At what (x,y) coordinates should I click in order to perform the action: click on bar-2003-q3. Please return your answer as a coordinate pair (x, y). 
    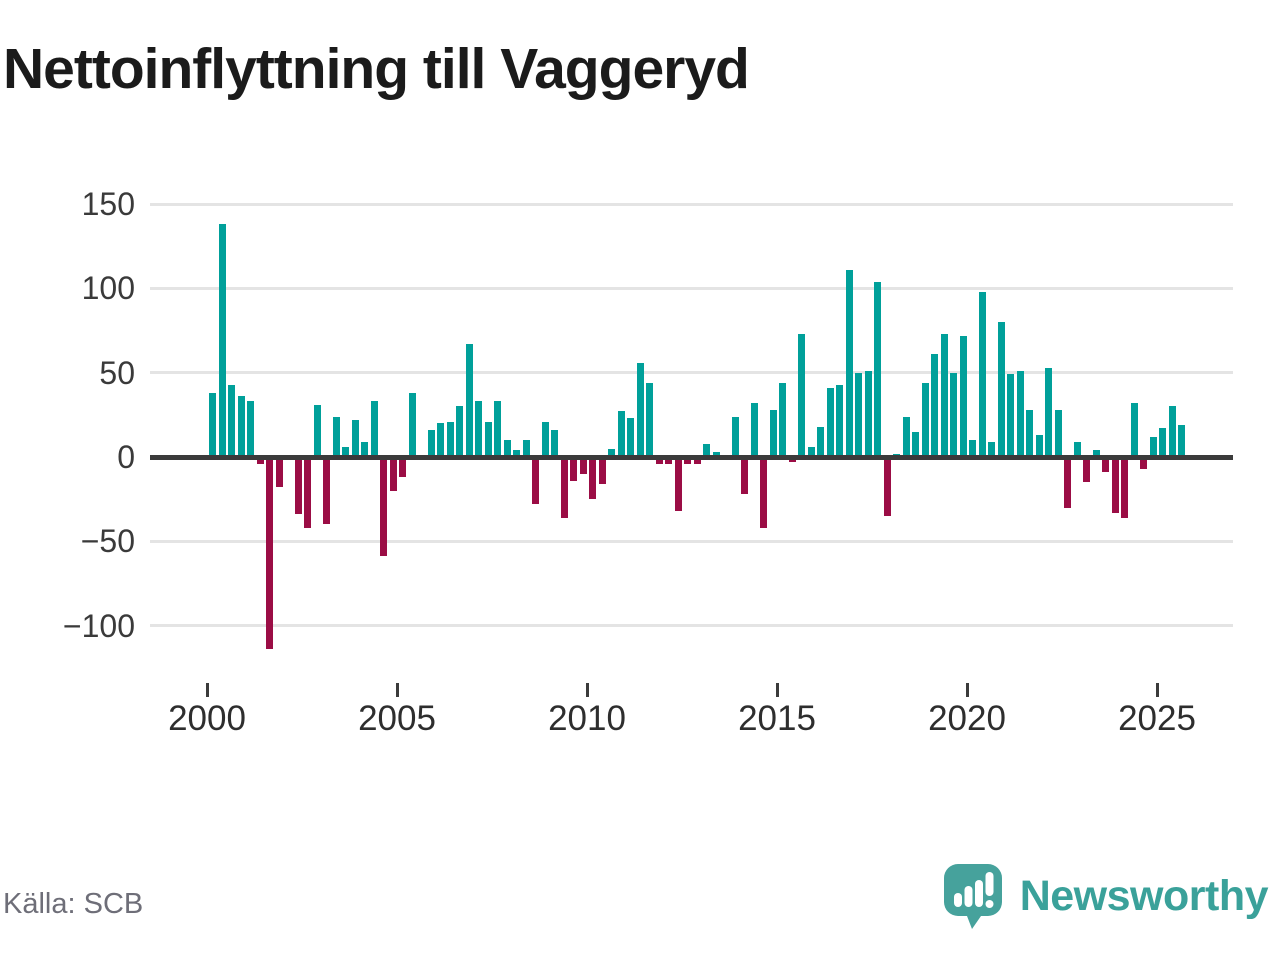
    Looking at the image, I should click on (346, 451).